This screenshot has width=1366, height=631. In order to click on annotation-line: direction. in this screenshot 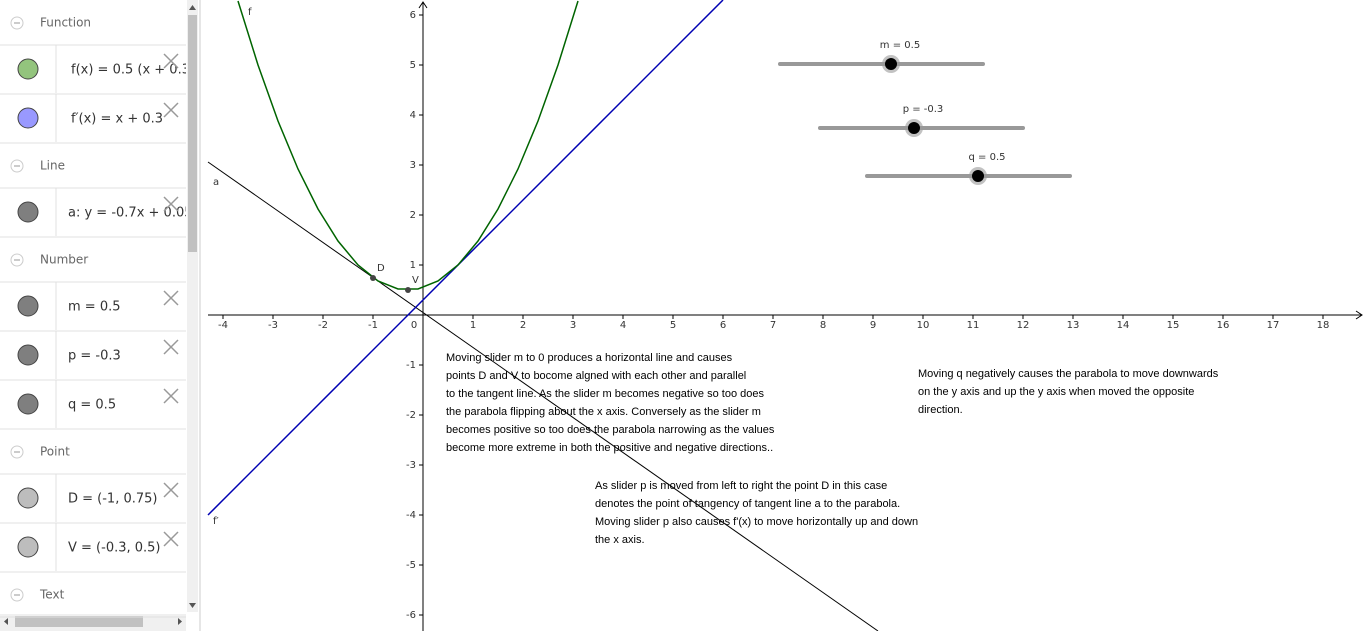, I will do `click(940, 410)`.